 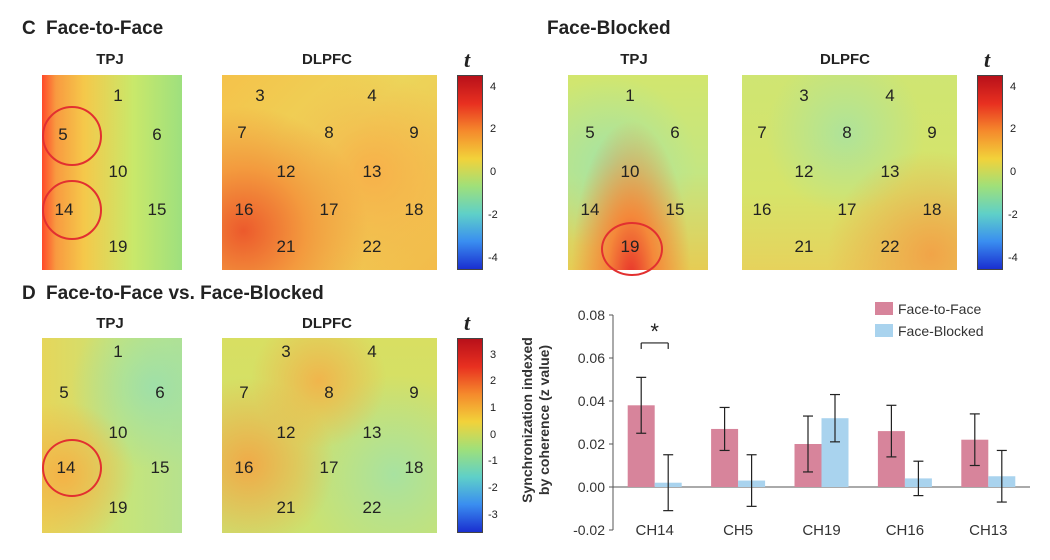 What do you see at coordinates (654, 331) in the screenshot?
I see `significance-star: *` at bounding box center [654, 331].